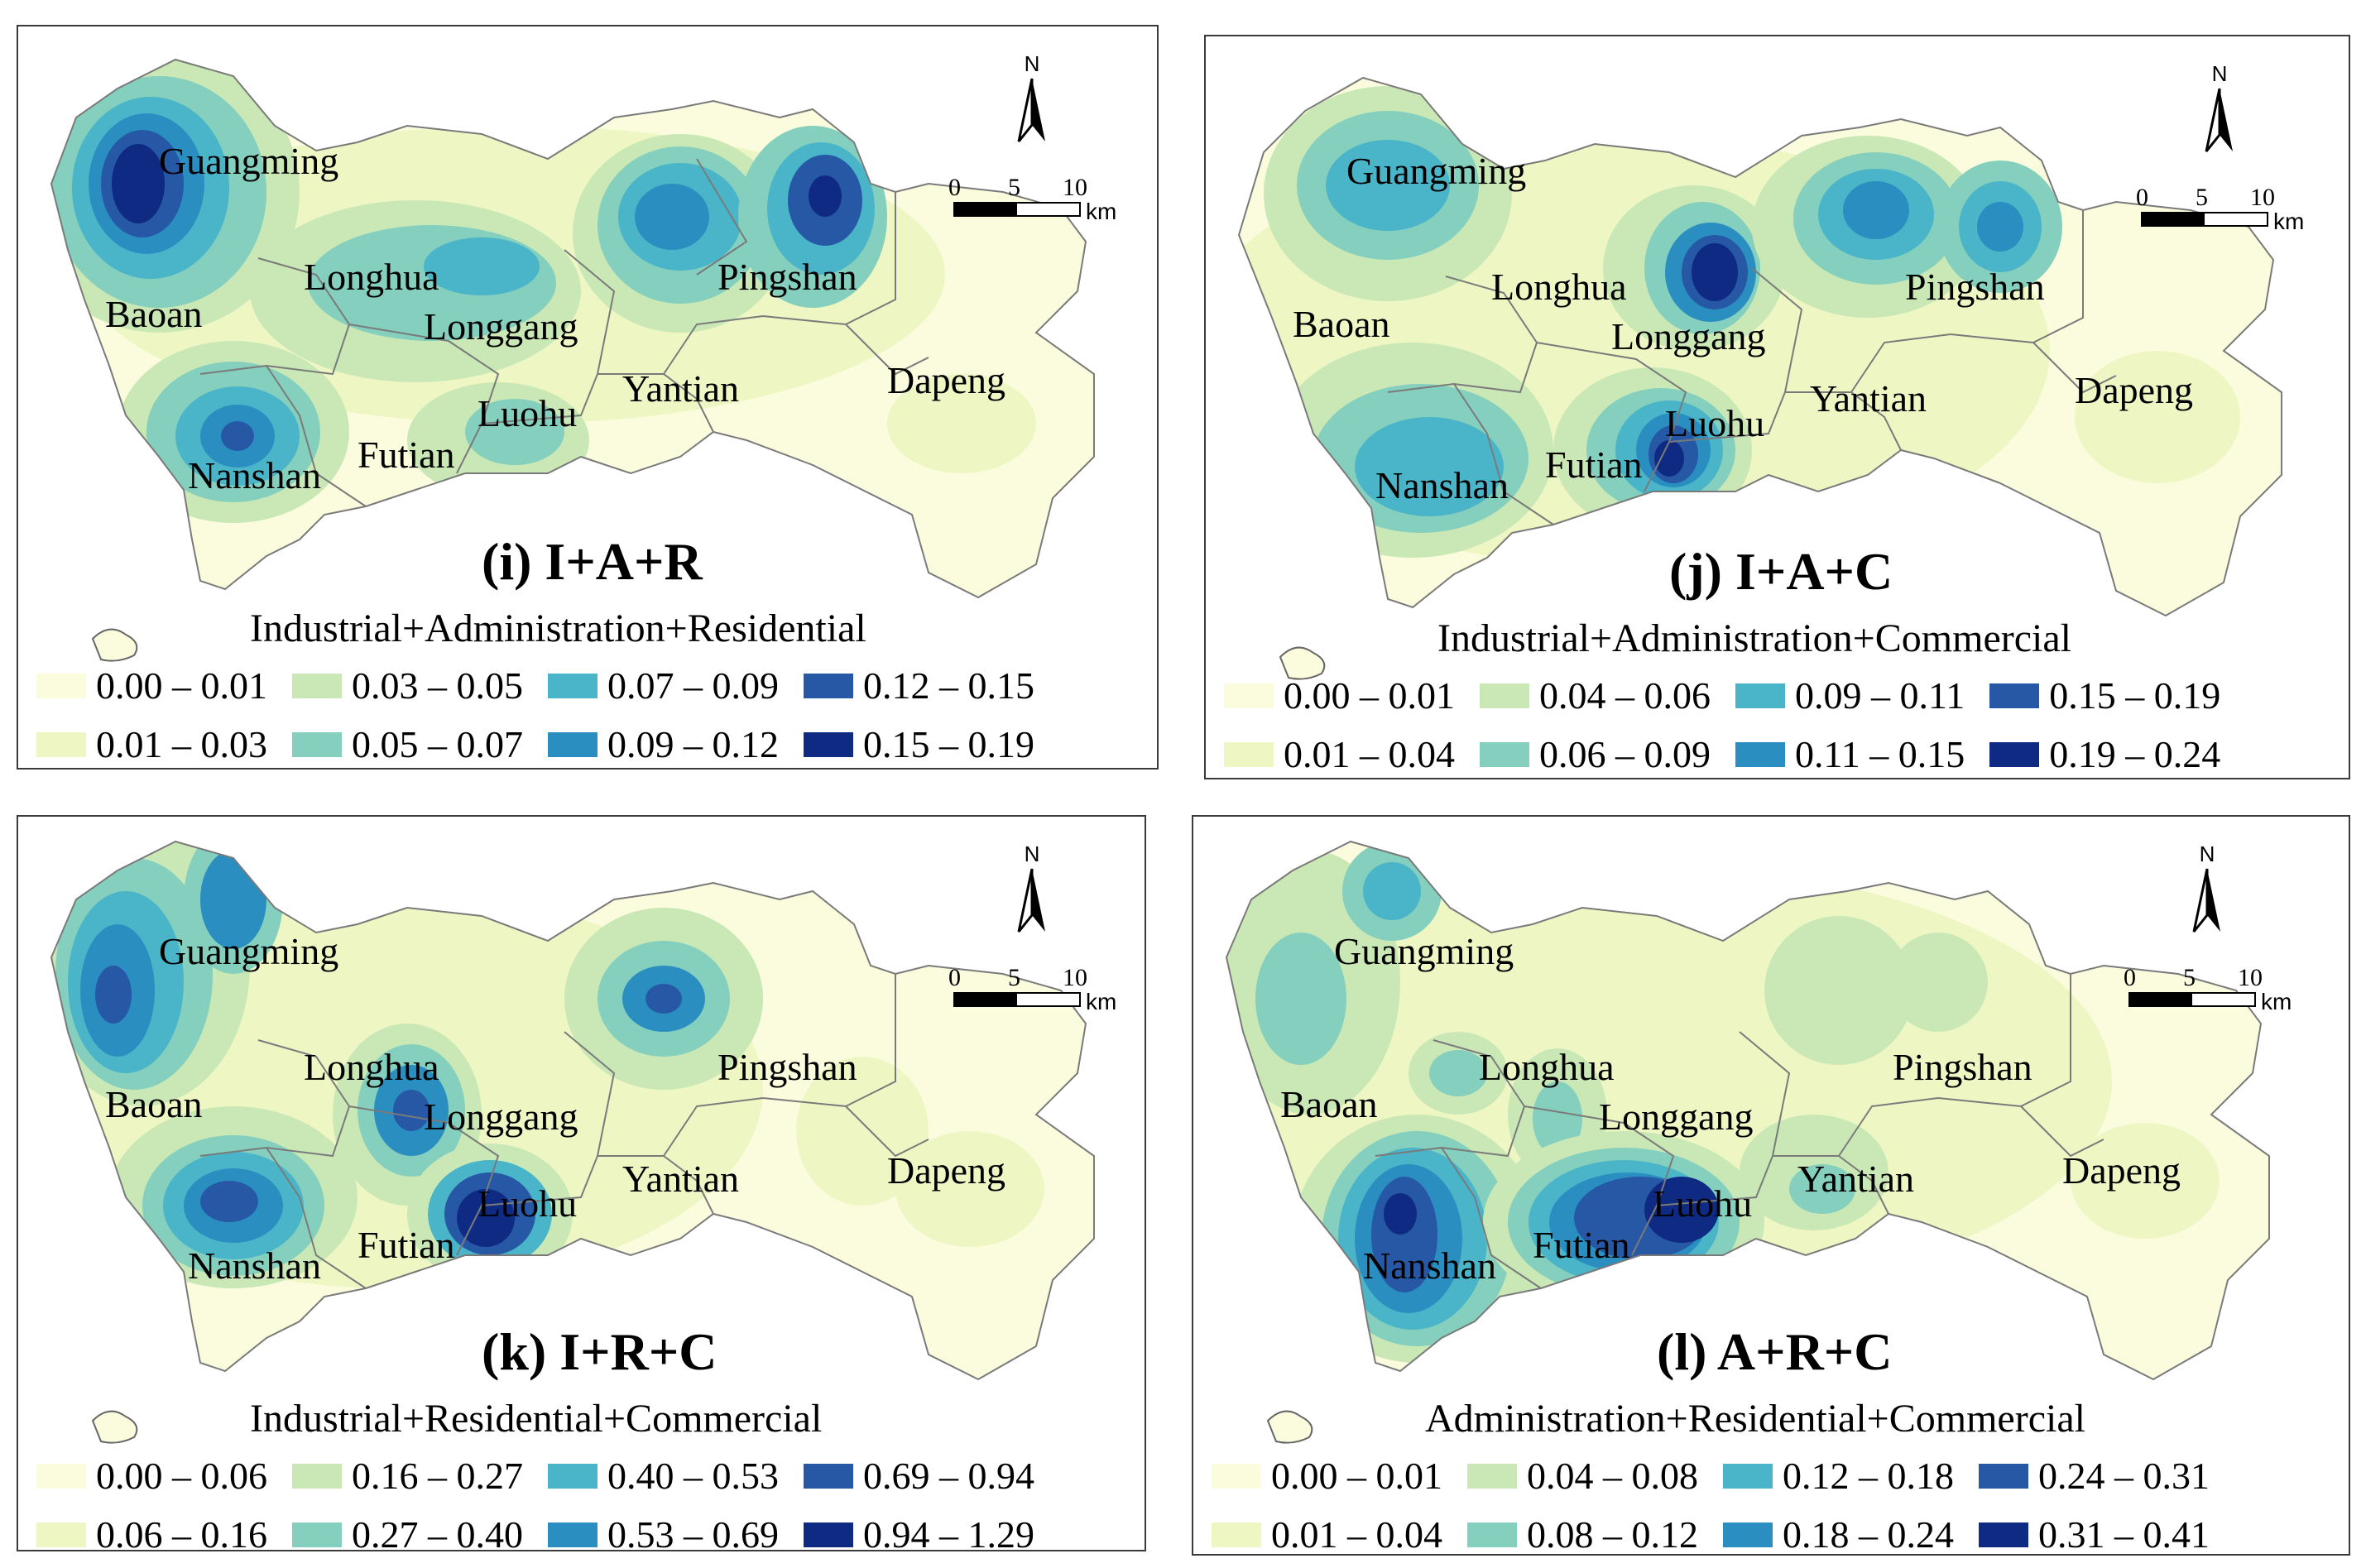 The height and width of the screenshot is (1568, 2366). Describe the element at coordinates (2204, 219) in the screenshot. I see `scale-bar-graphic` at that location.